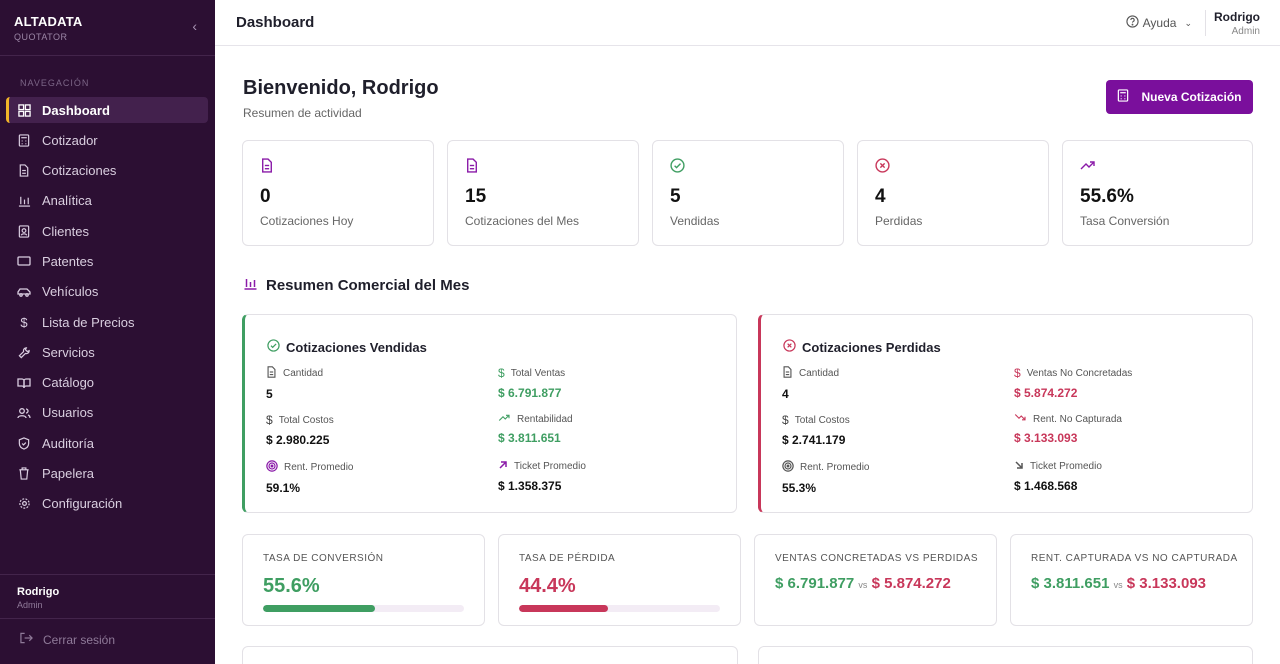  What do you see at coordinates (319, 608) in the screenshot?
I see `progress-fill` at bounding box center [319, 608].